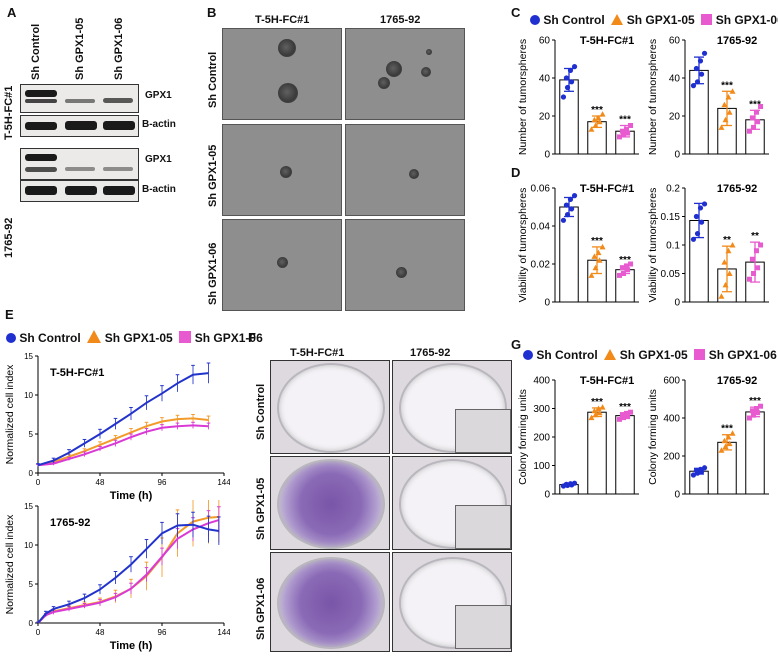  I want to click on row-label-f-2: Sh GPX1-05, so click(261, 508).